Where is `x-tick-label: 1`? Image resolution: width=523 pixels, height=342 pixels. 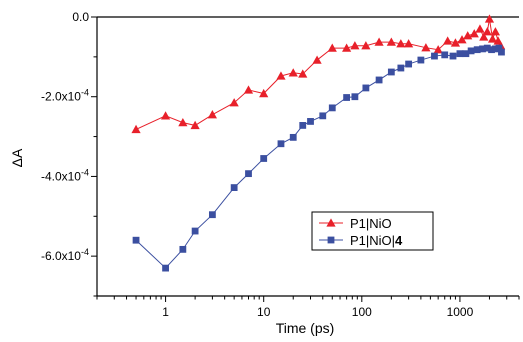 x-tick-label: 1 is located at coordinates (165, 312).